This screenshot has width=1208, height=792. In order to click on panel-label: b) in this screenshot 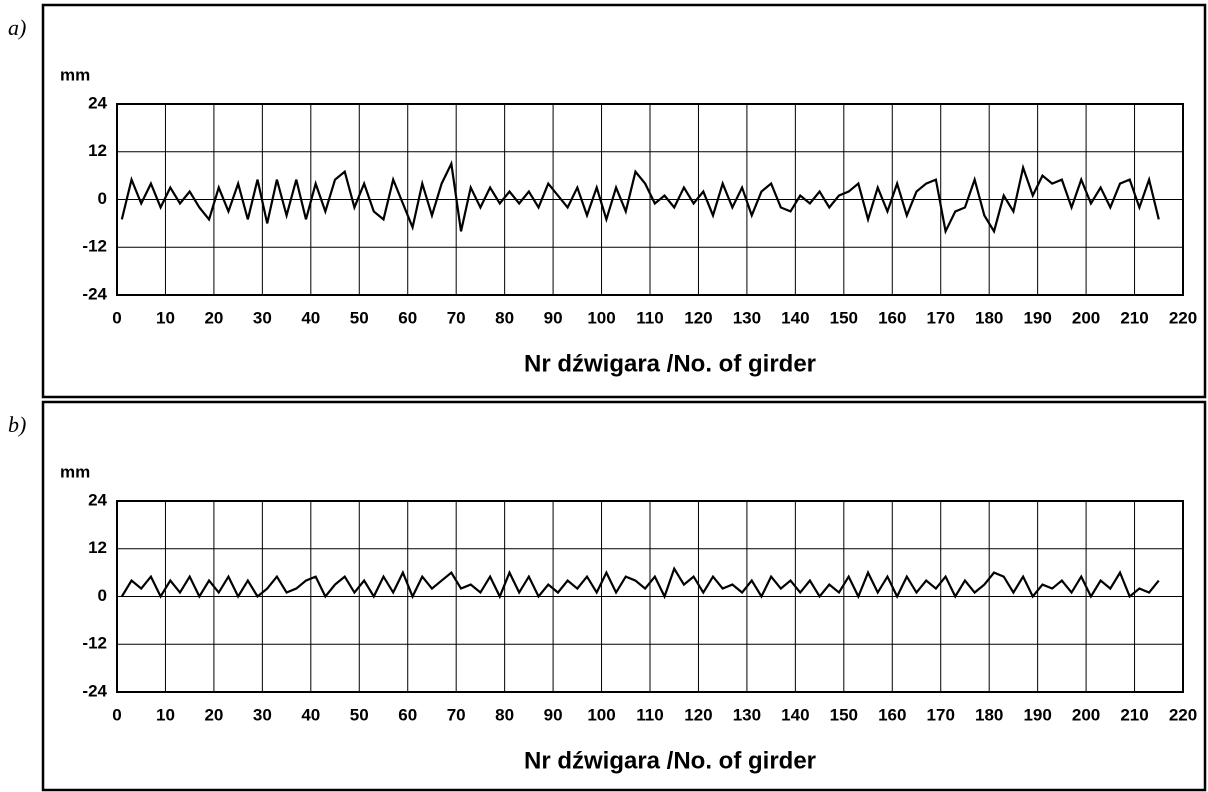, I will do `click(17, 424)`.